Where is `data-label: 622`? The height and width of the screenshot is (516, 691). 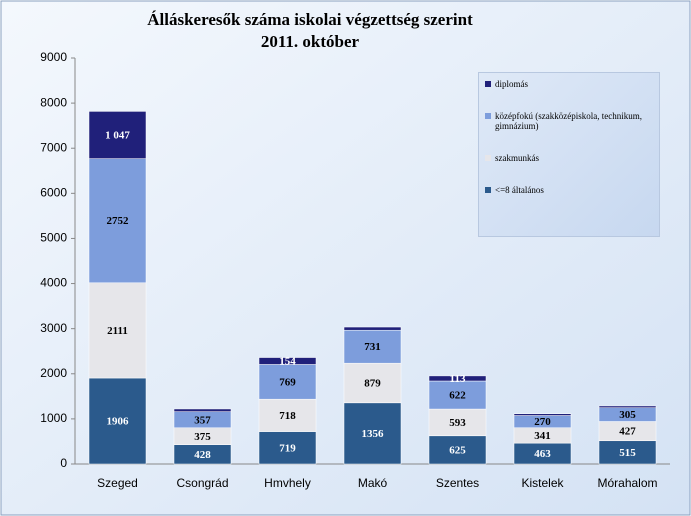 data-label: 622 is located at coordinates (457, 396).